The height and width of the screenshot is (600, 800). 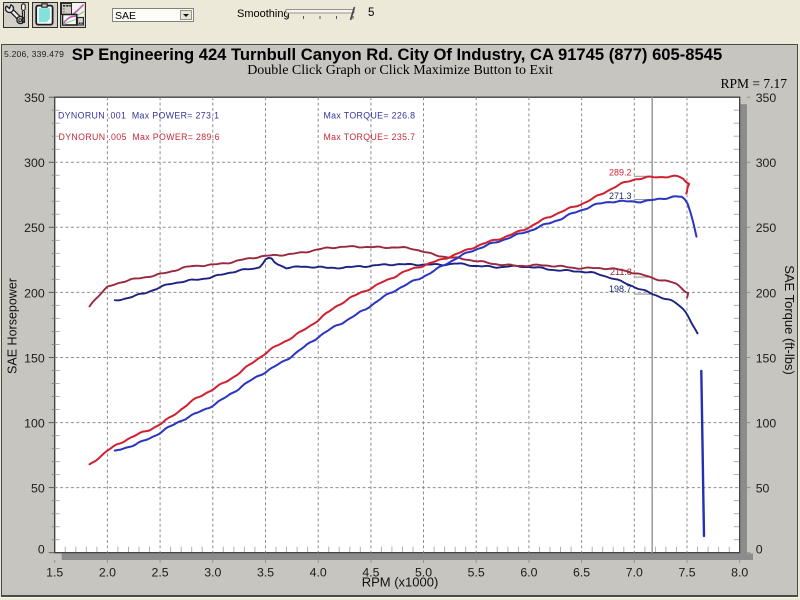 I want to click on svg-text: 2.5, so click(x=160, y=572).